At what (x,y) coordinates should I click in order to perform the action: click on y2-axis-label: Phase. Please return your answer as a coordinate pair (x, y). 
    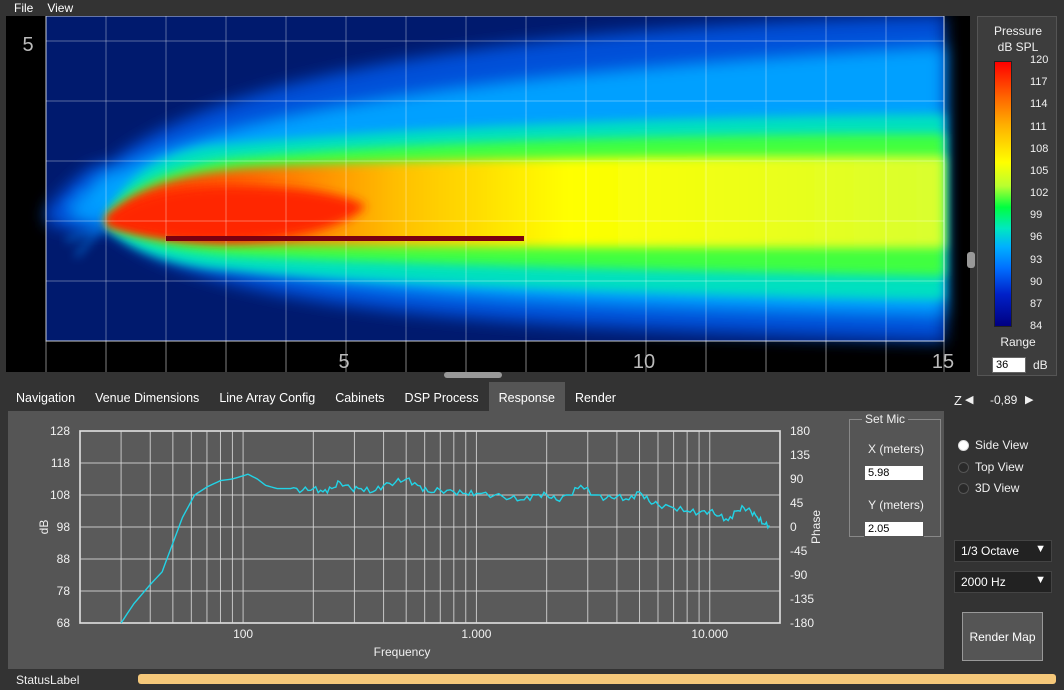
    Looking at the image, I should click on (816, 527).